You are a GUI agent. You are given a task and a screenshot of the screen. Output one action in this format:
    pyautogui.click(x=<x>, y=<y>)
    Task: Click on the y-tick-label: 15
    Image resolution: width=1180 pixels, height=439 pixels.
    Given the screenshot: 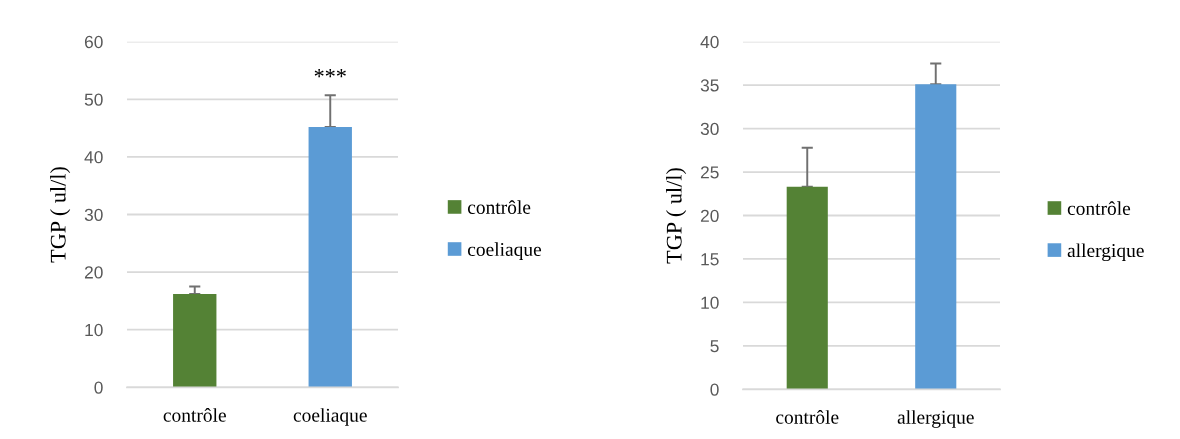 What is the action you would take?
    pyautogui.click(x=710, y=259)
    